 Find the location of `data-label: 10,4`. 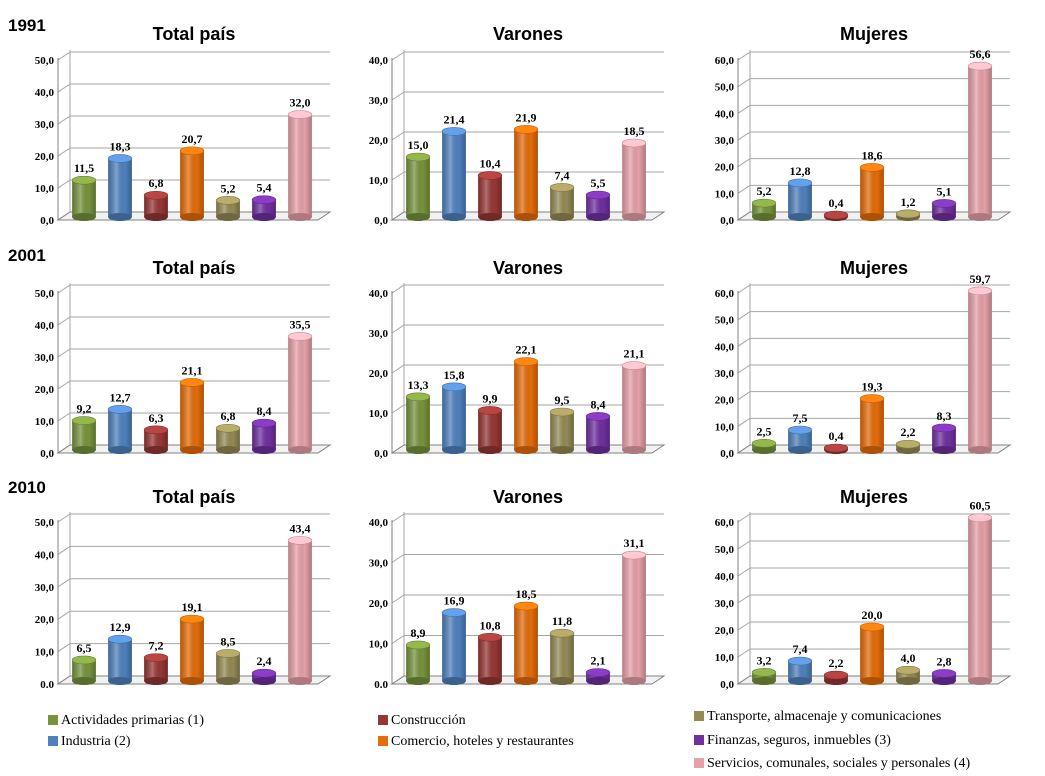

data-label: 10,4 is located at coordinates (490, 163).